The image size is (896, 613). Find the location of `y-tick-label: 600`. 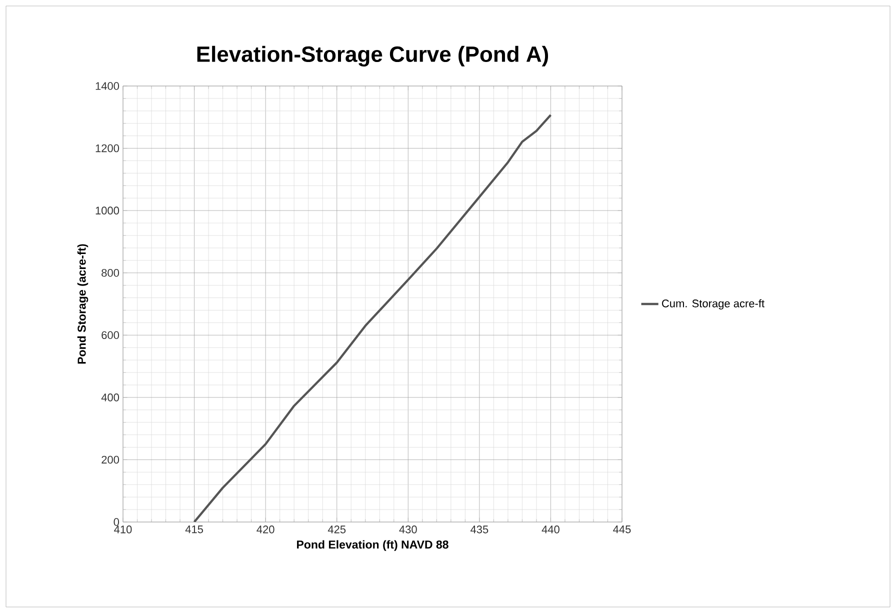

y-tick-label: 600 is located at coordinates (111, 335).